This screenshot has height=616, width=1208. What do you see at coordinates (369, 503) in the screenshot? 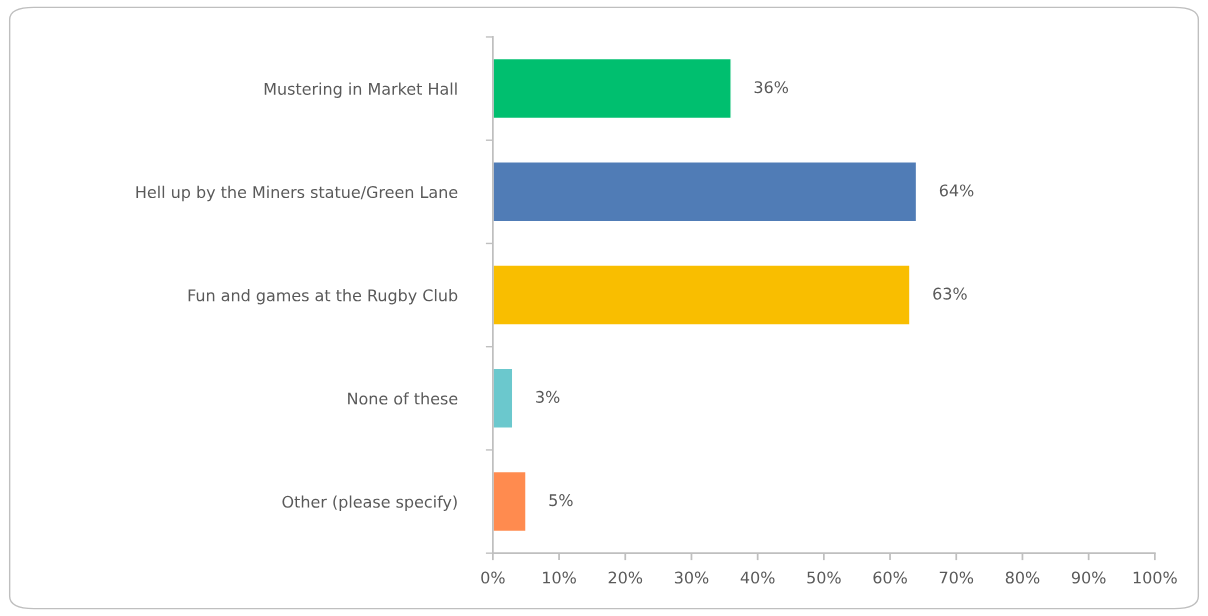
I see `y-tick-label: Other (please specify)` at bounding box center [369, 503].